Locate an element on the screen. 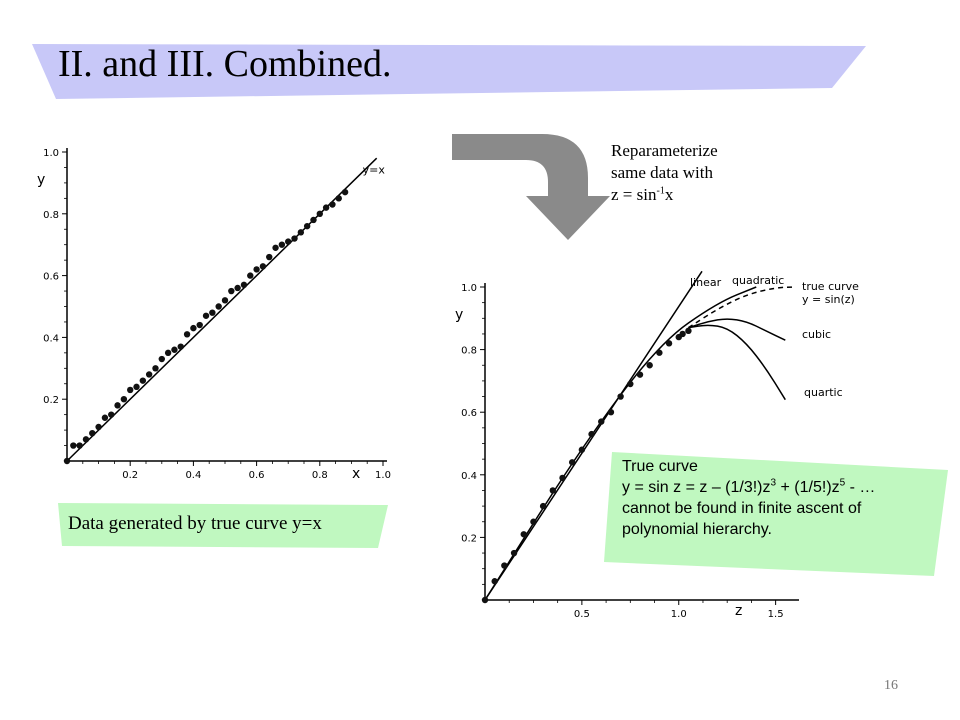  title-band is located at coordinates (449, 71).